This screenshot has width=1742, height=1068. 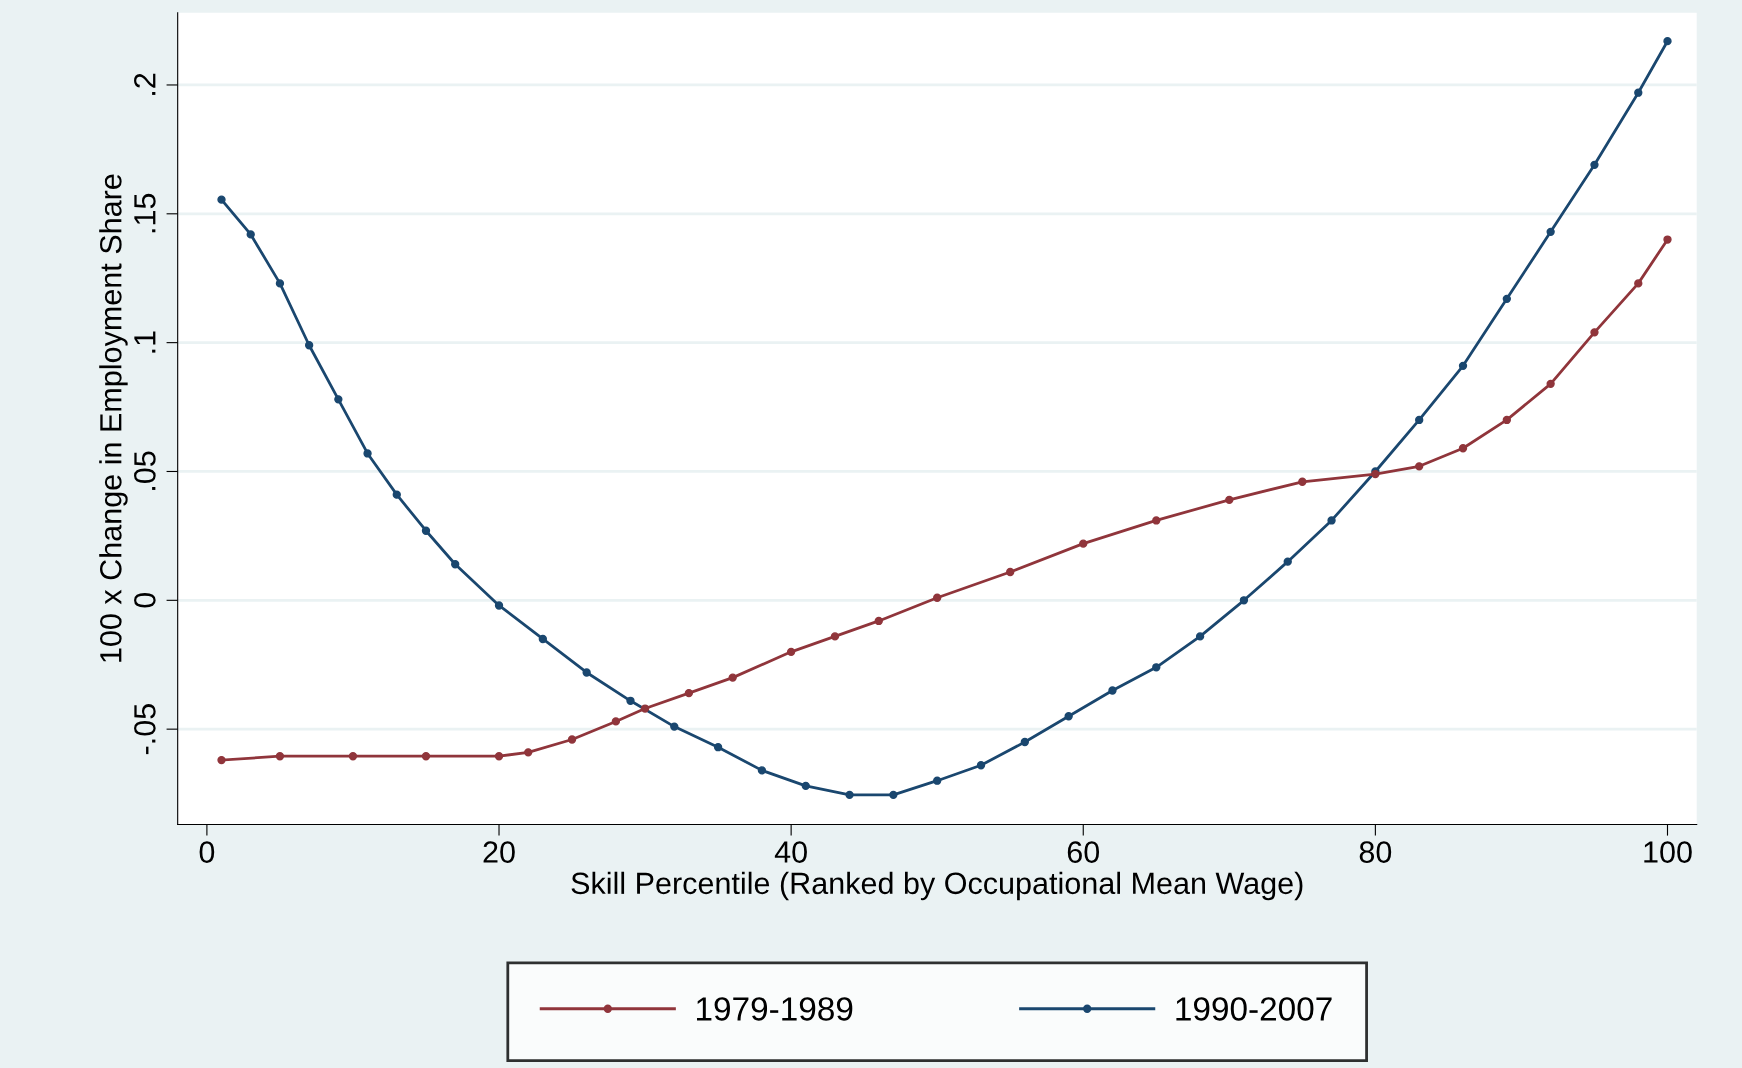 What do you see at coordinates (145, 213) in the screenshot?
I see `y-tick-label: .15` at bounding box center [145, 213].